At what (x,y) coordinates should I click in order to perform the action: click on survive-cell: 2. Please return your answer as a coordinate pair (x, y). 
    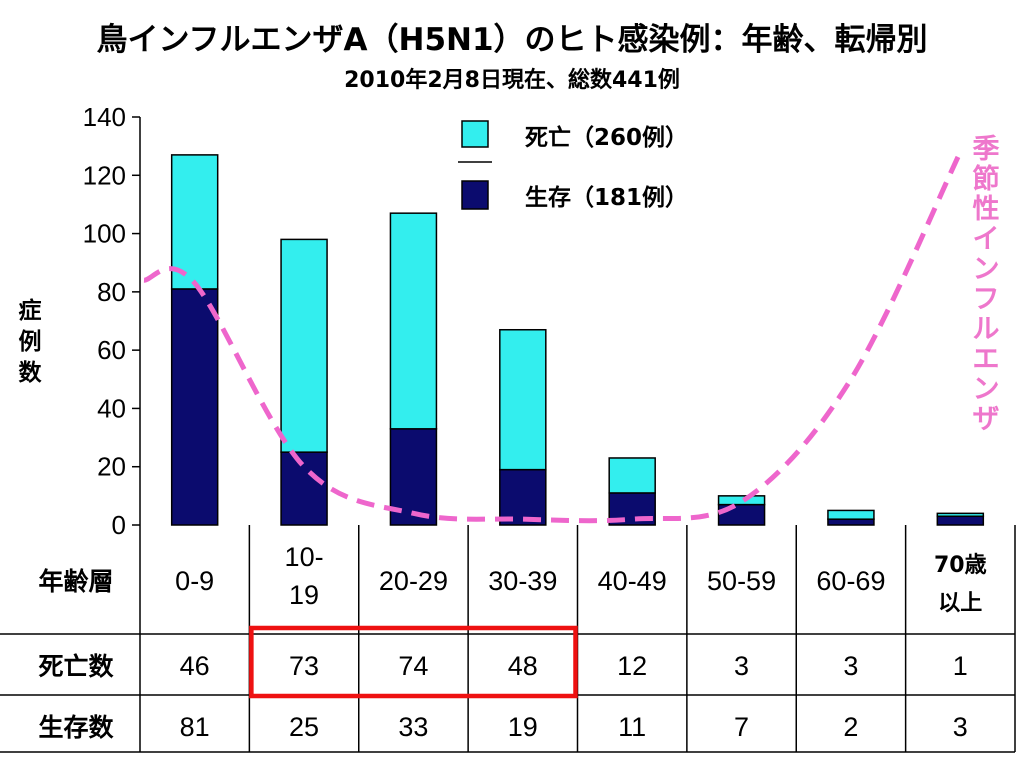
    Looking at the image, I should click on (850, 727).